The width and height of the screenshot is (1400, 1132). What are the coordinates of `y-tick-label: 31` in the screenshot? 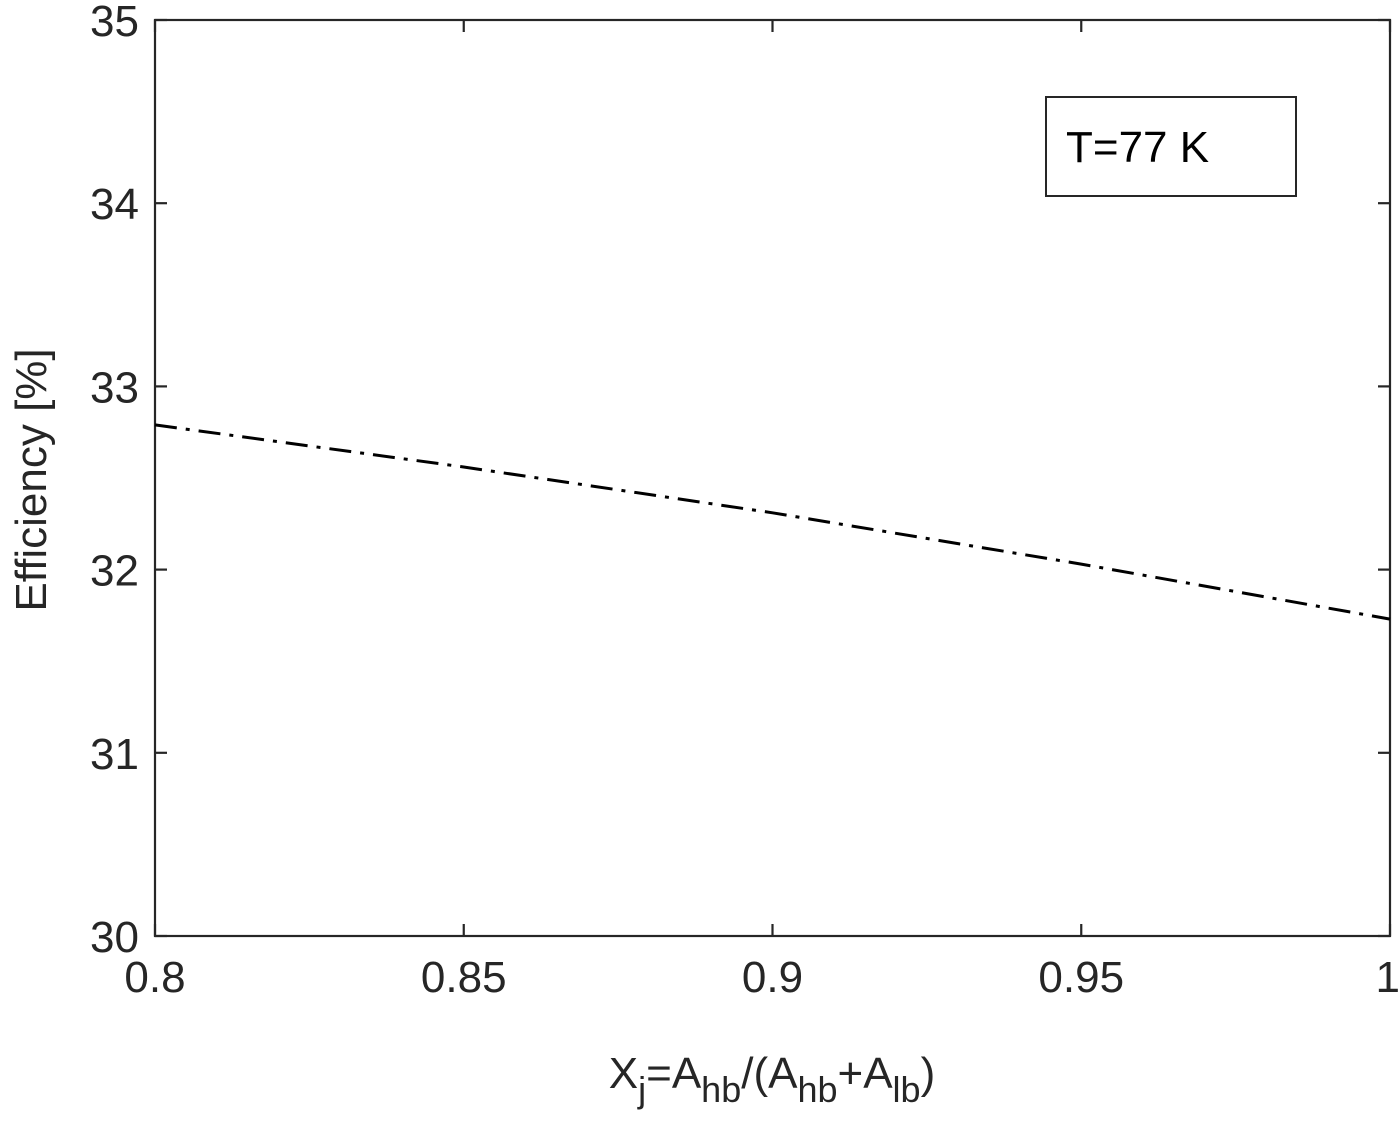 It's located at (114, 754).